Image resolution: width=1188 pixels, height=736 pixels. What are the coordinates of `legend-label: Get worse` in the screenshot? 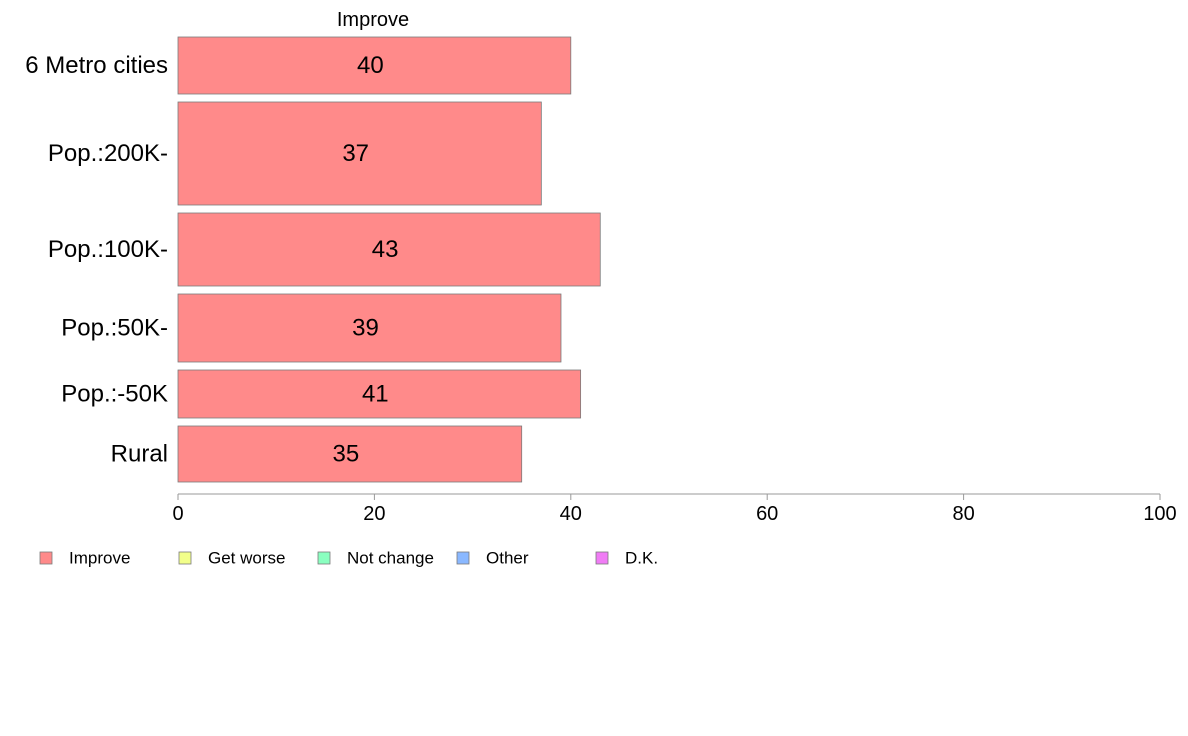 It's located at (246, 558).